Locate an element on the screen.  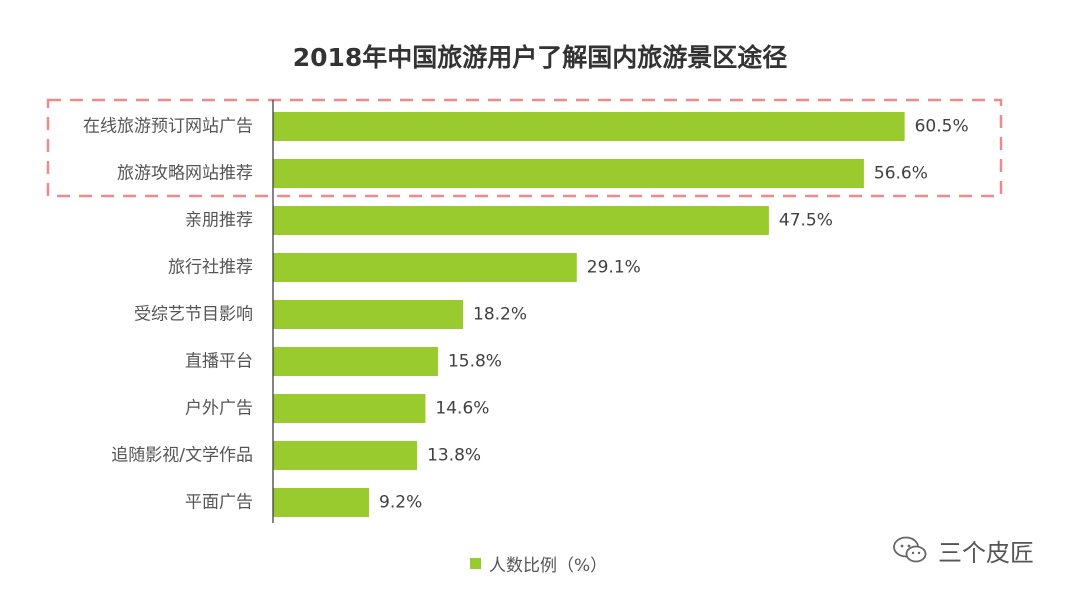
value-label: 15.8% is located at coordinates (475, 362).